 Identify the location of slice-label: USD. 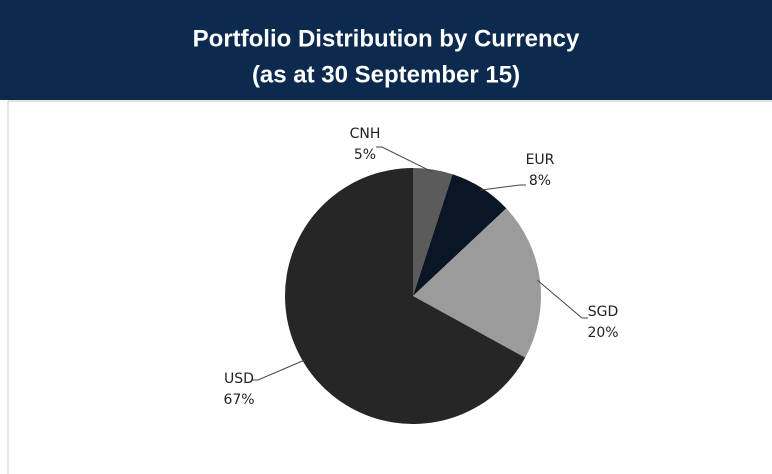
(239, 379).